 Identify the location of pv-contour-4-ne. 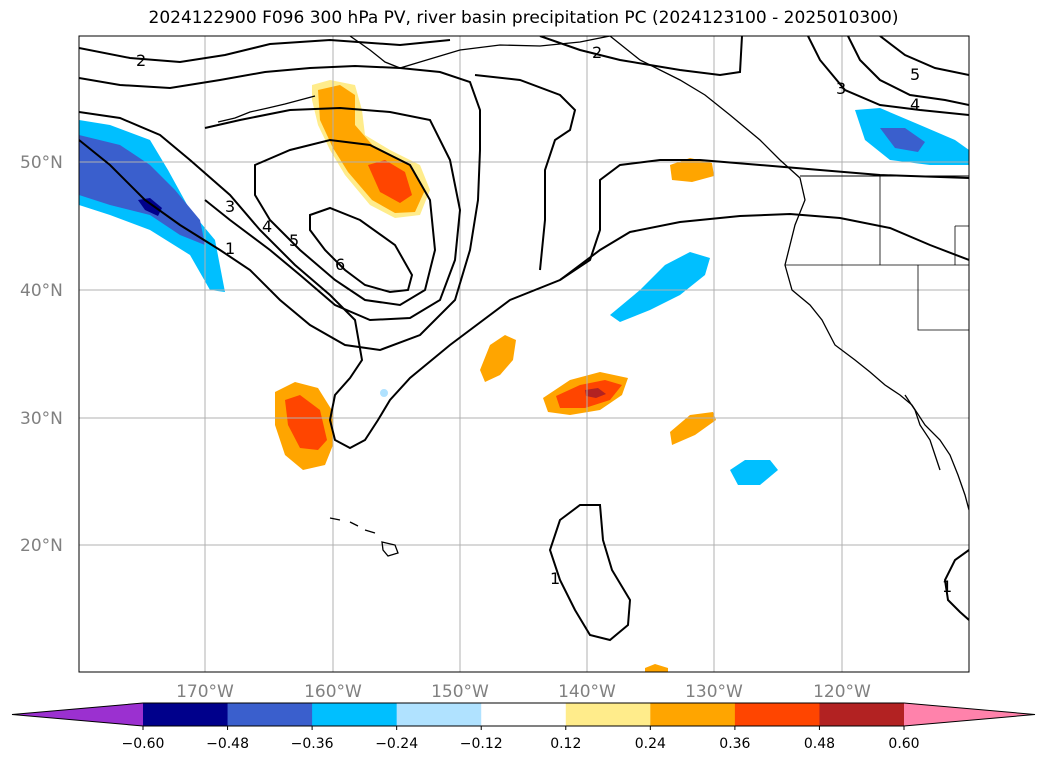
(908, 71).